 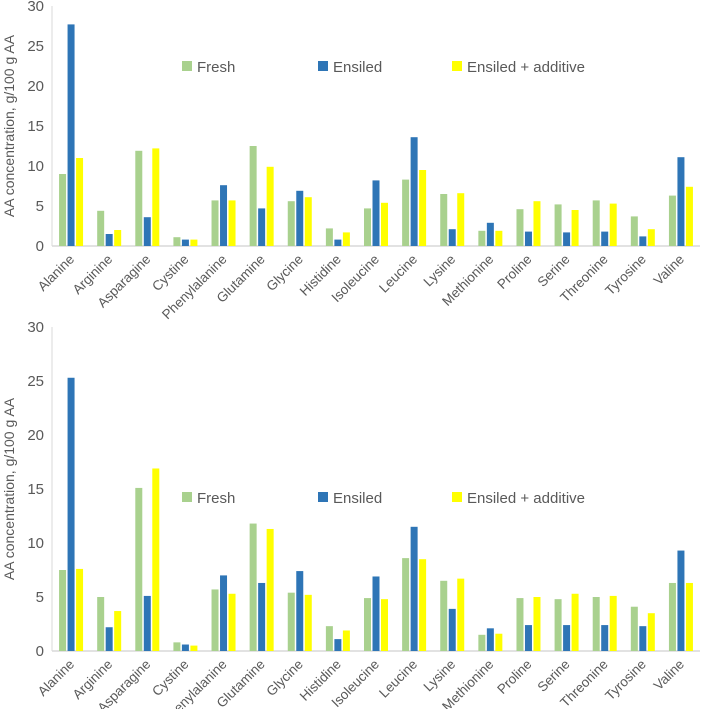 I want to click on y-tick-label: 0, so click(x=40, y=246).